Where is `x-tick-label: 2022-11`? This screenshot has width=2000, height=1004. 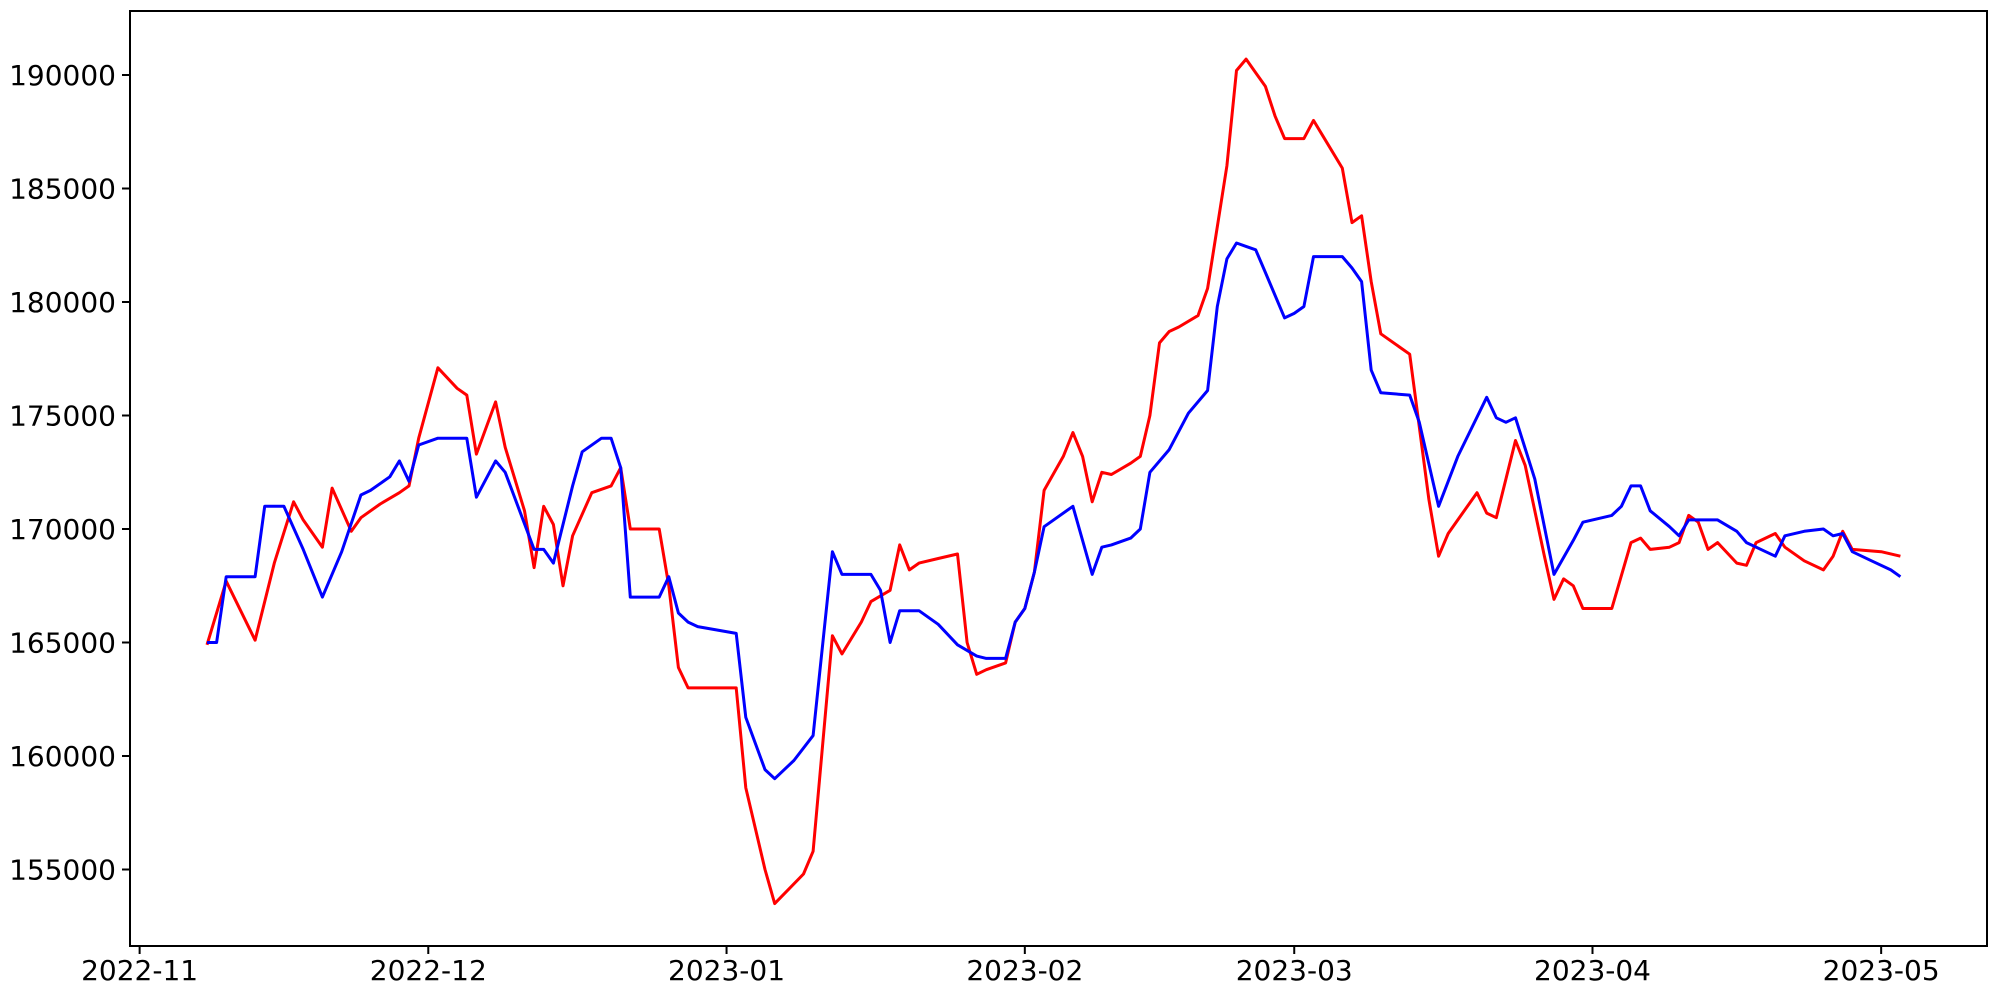 x-tick-label: 2022-11 is located at coordinates (139, 970).